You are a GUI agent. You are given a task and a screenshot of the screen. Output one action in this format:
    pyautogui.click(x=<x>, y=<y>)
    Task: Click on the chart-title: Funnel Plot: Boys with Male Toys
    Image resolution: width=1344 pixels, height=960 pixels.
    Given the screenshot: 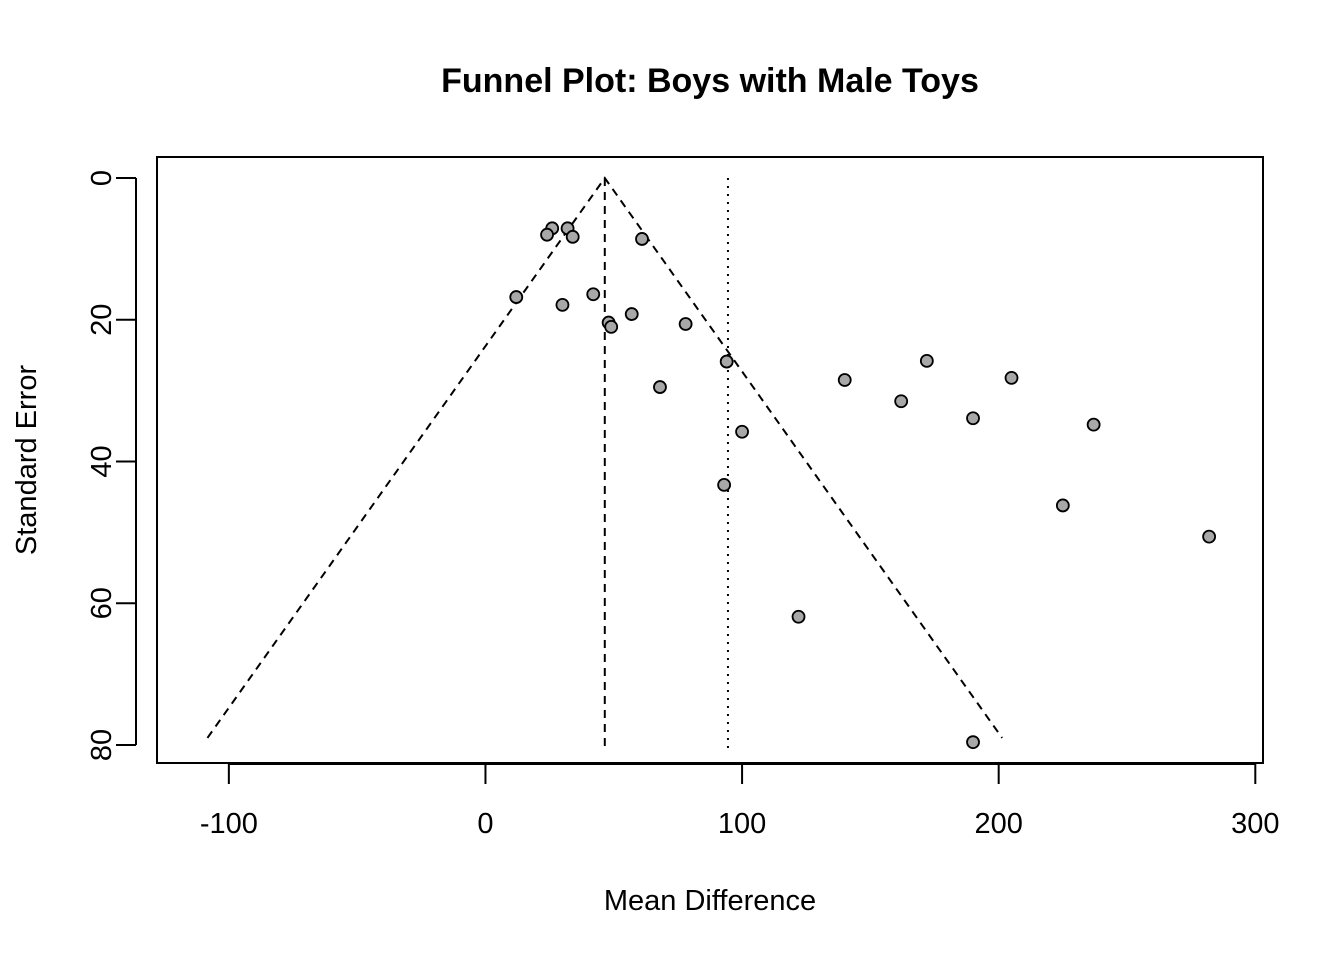 What is the action you would take?
    pyautogui.click(x=710, y=81)
    